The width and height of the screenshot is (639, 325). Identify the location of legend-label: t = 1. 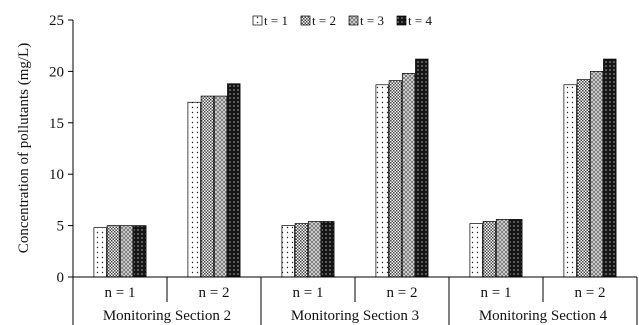
(276, 20).